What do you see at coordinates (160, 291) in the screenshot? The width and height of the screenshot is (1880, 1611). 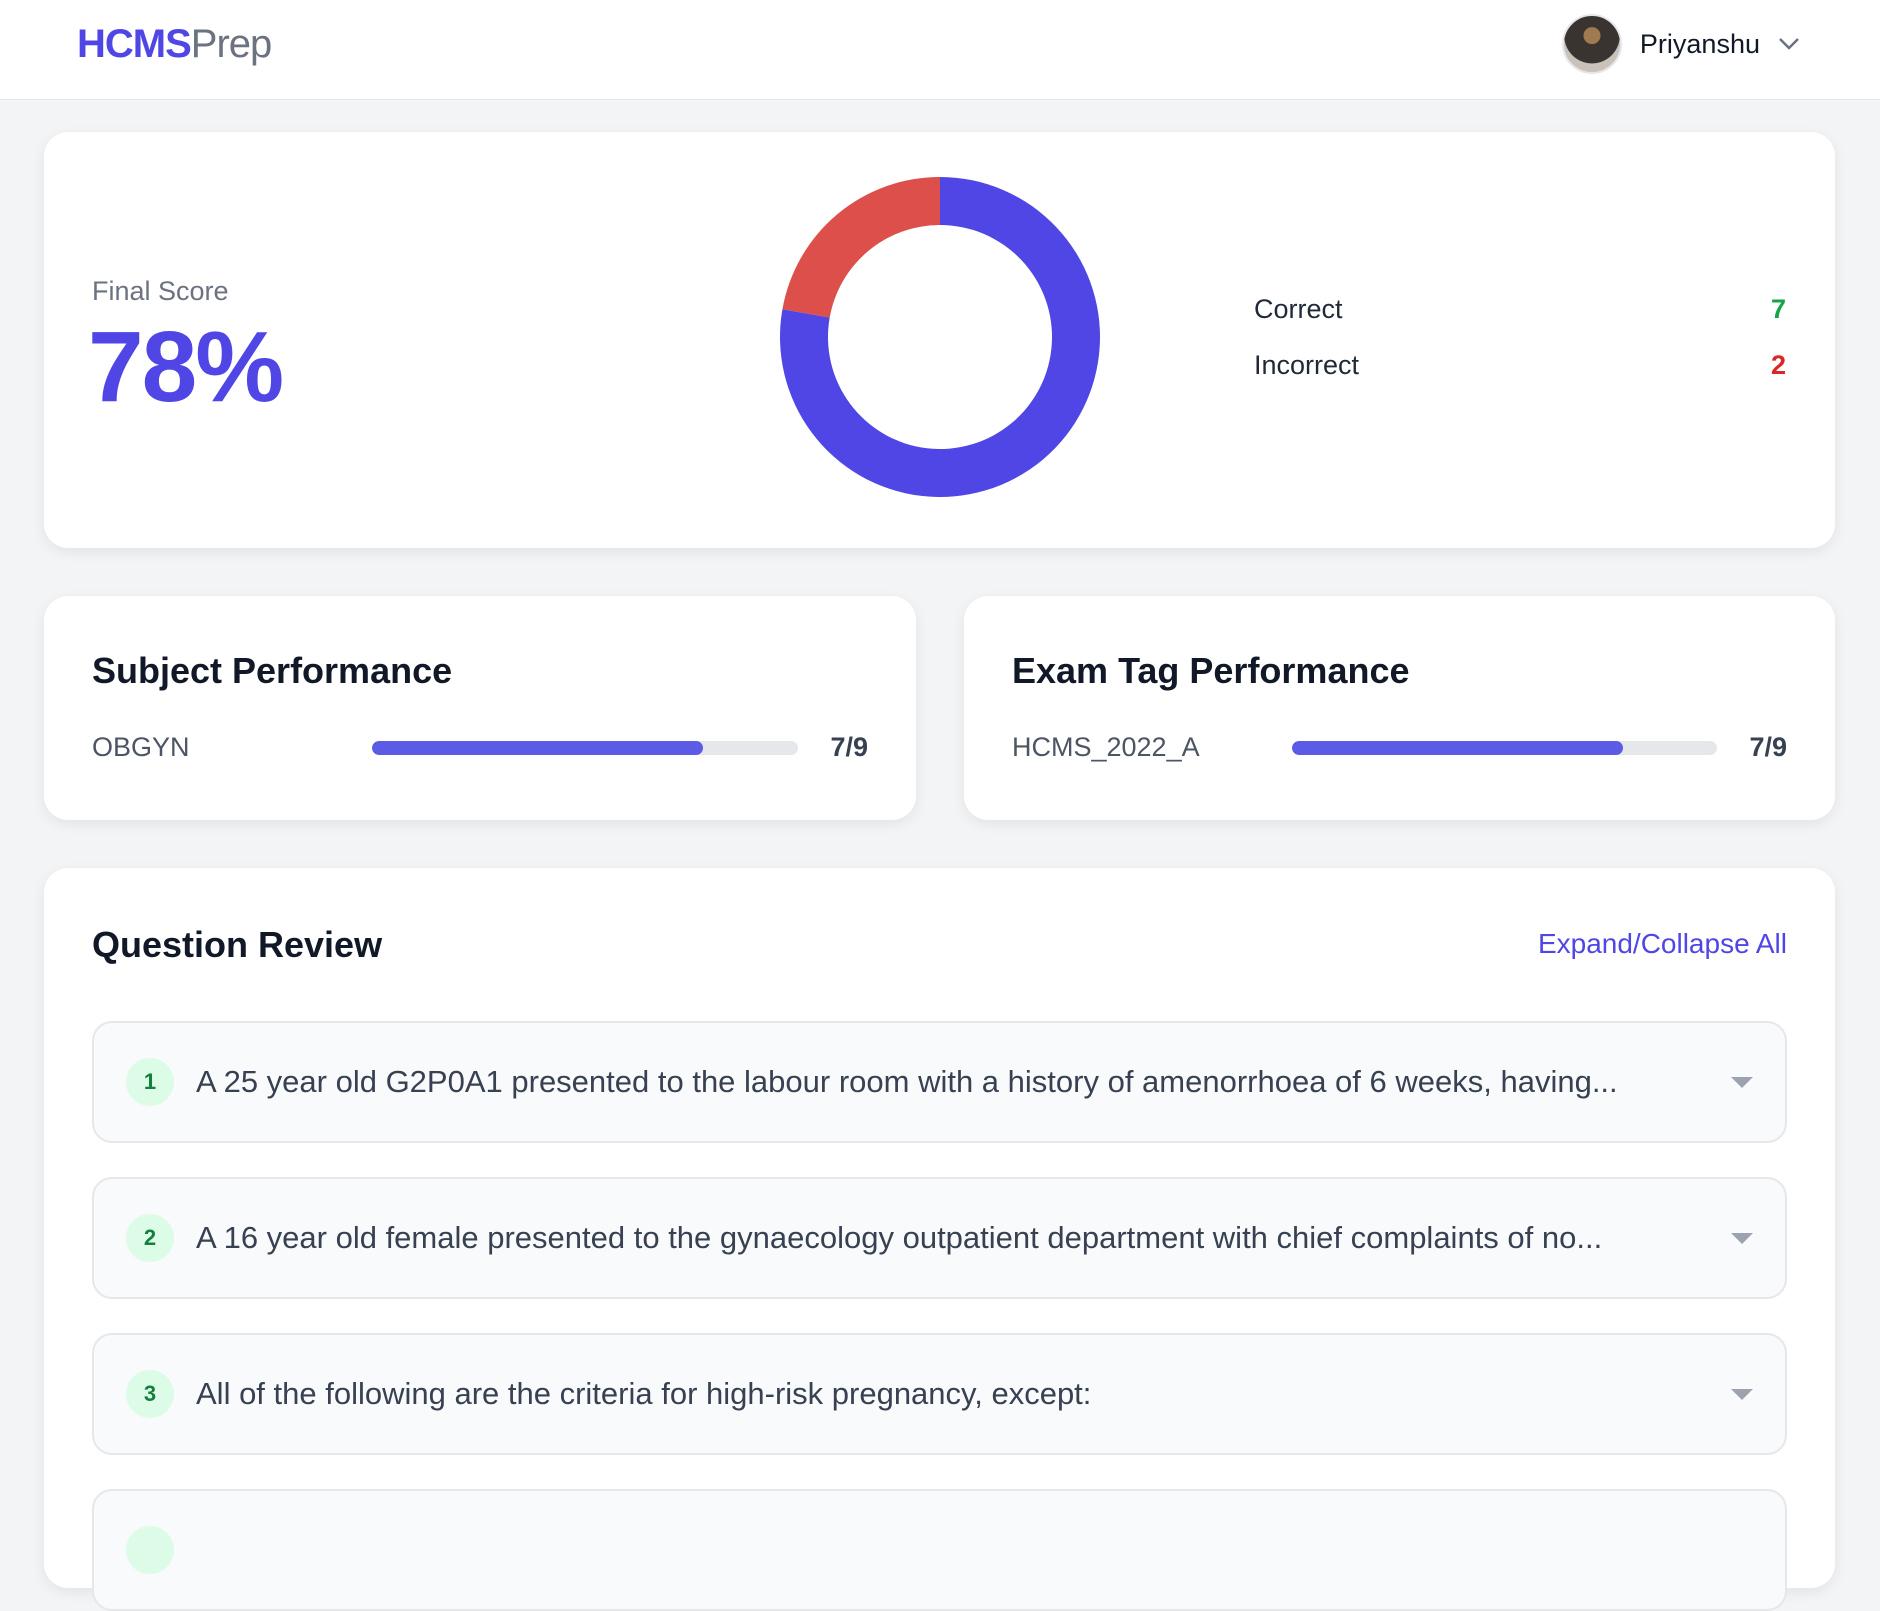 I see `final-score-label: Final Score` at bounding box center [160, 291].